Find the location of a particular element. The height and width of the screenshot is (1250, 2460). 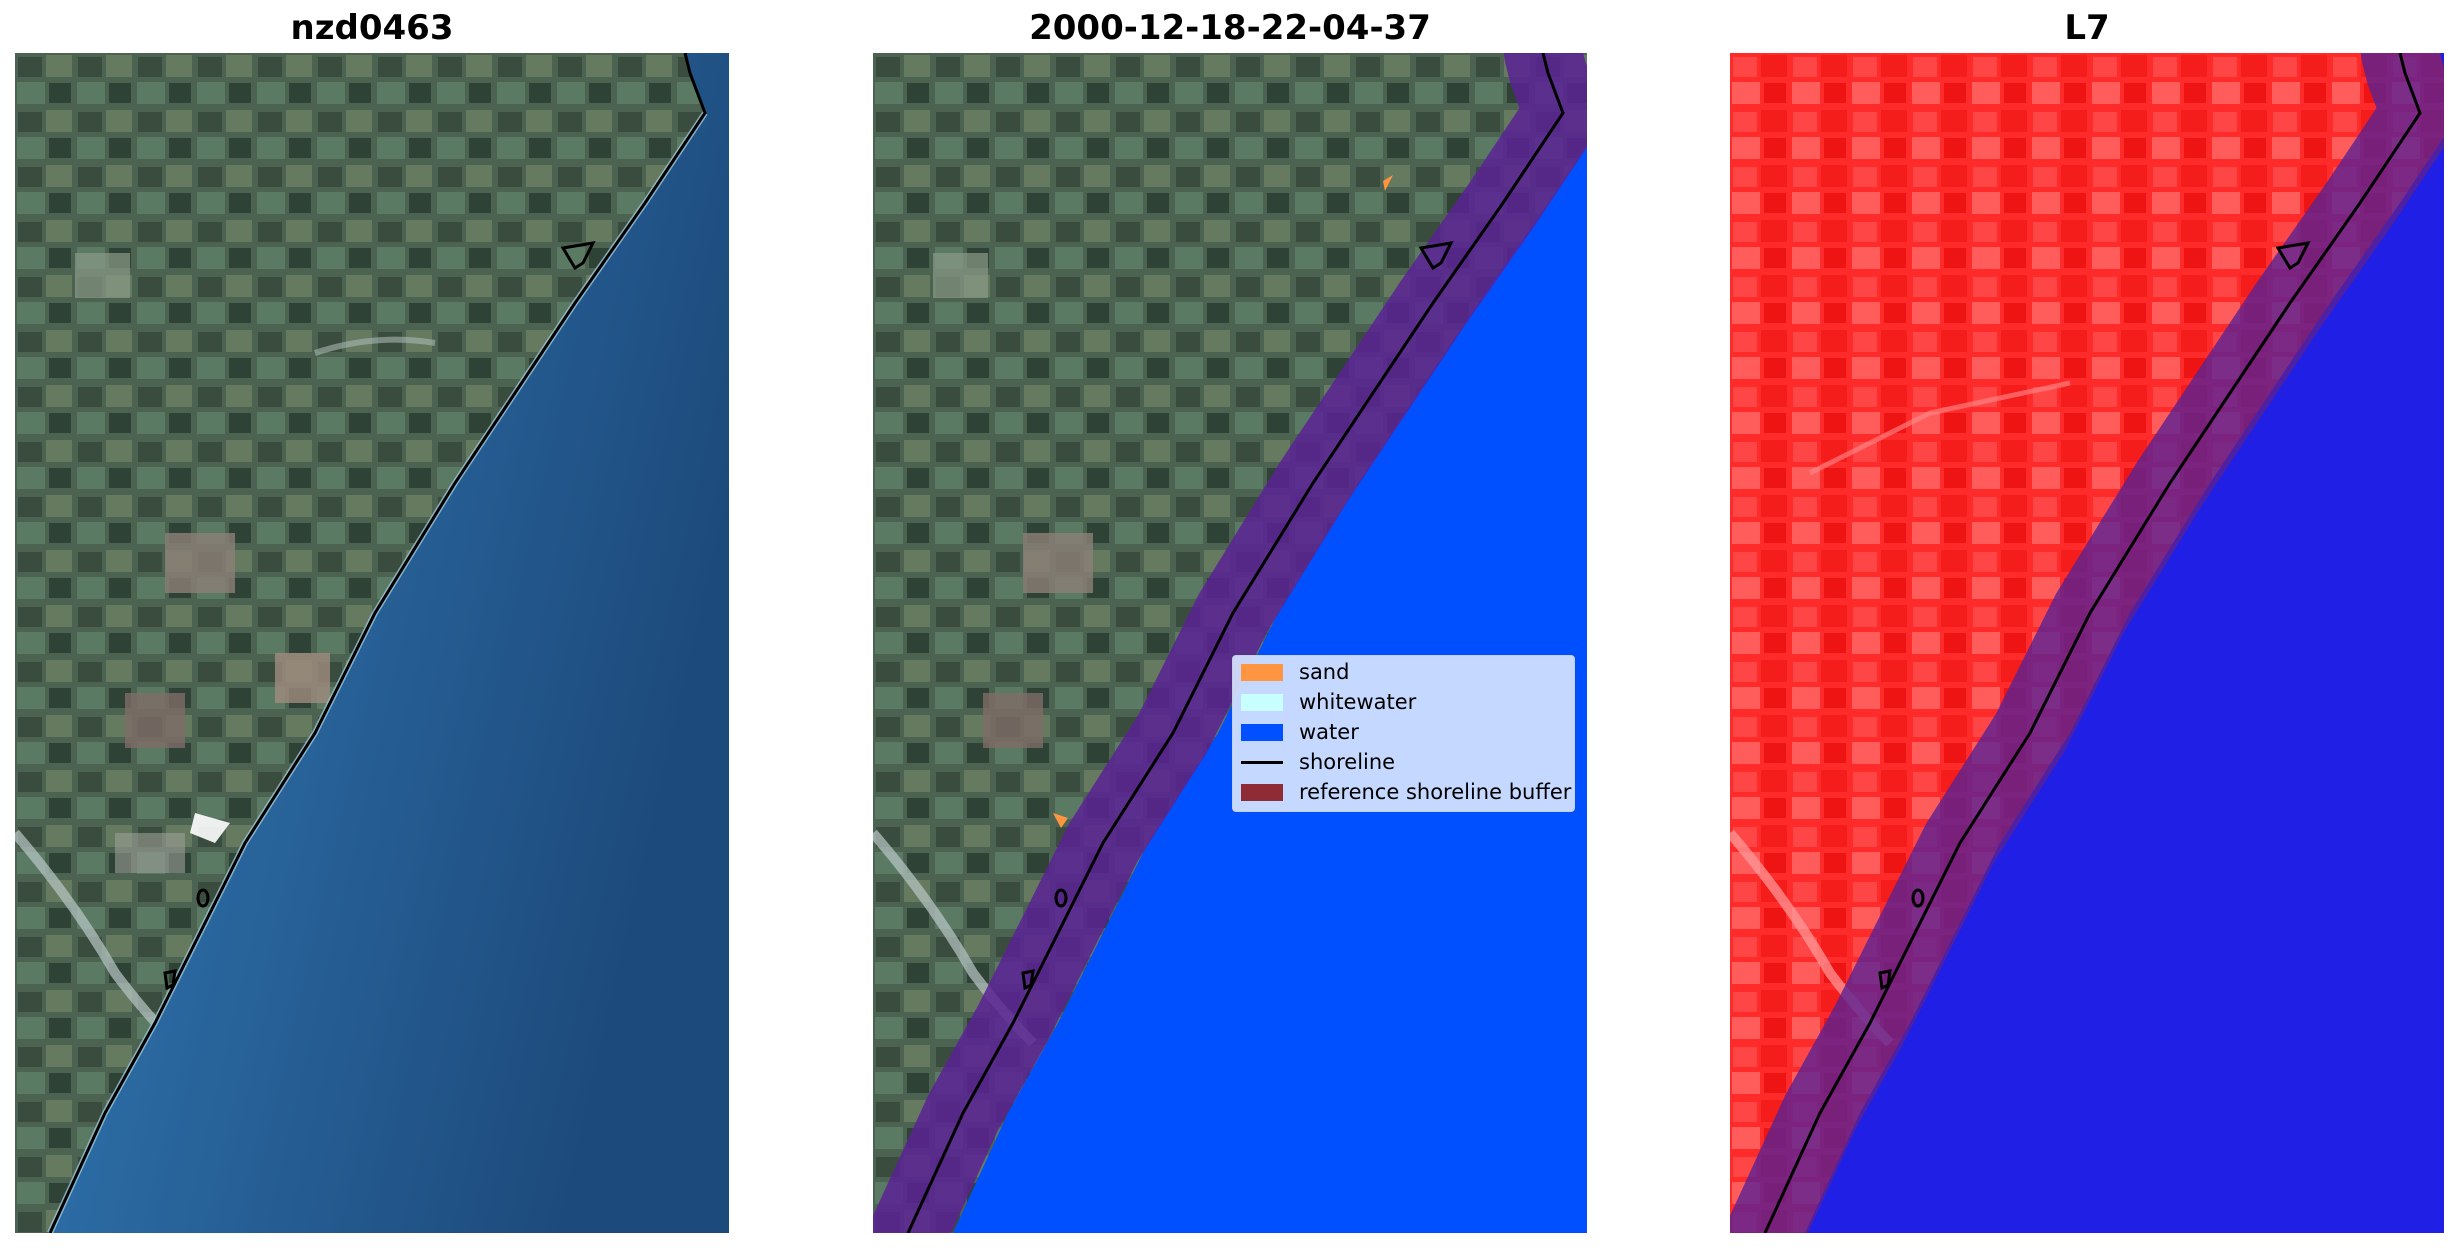

legend-swatch-reference-buffer is located at coordinates (1262, 792).